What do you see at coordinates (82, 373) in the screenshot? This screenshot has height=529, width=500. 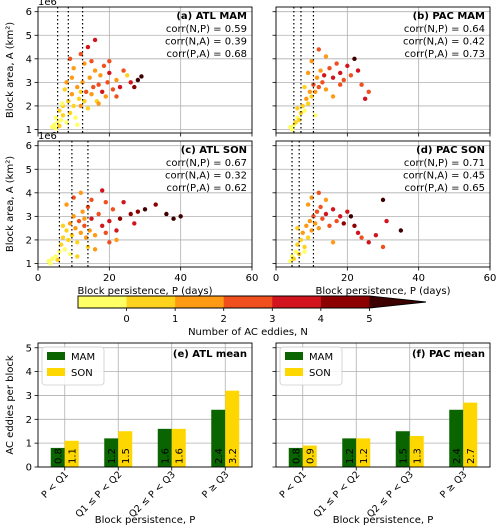 I see `legend-label: SON` at bounding box center [82, 373].